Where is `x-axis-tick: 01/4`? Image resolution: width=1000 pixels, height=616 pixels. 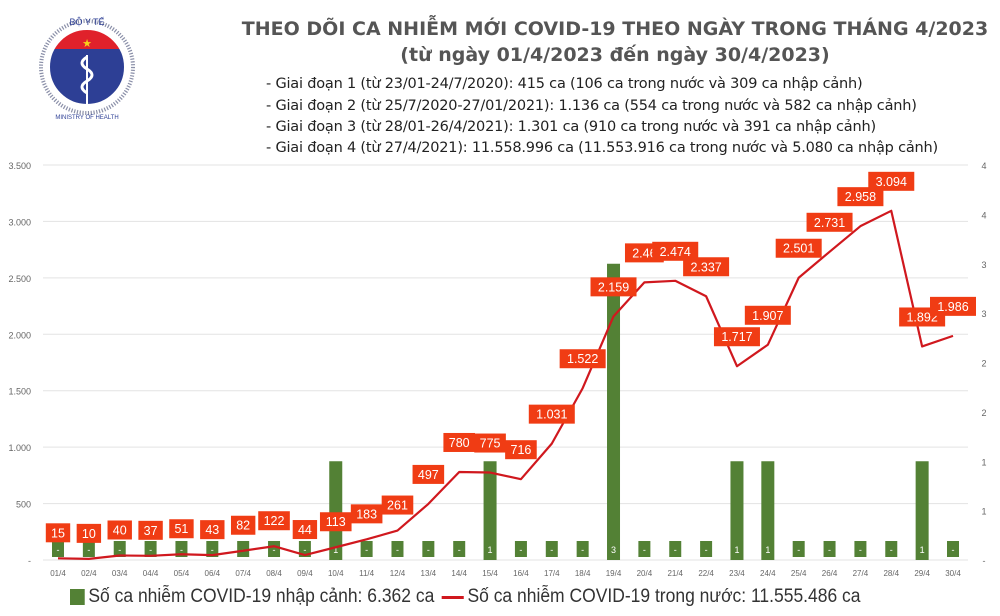 x-axis-tick: 01/4 is located at coordinates (58, 573).